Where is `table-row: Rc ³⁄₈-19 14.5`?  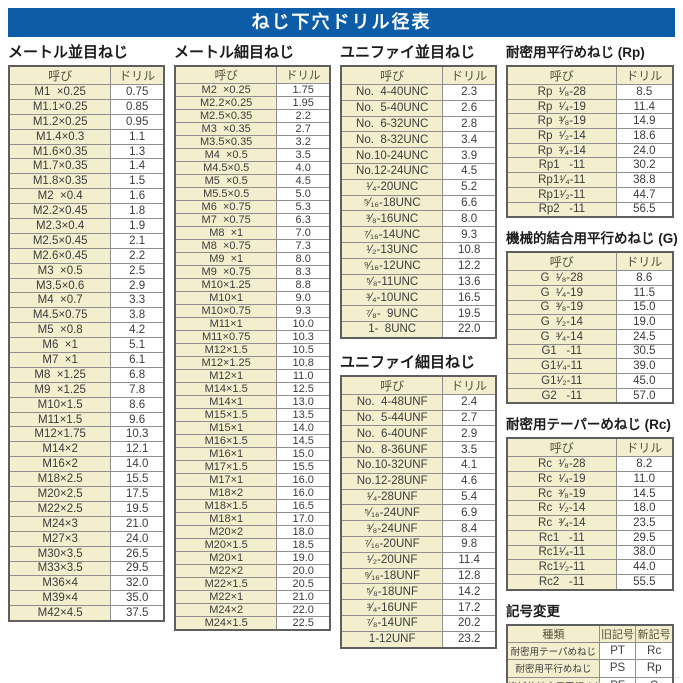
table-row: Rc ³⁄₈-19 14.5 is located at coordinates (590, 493).